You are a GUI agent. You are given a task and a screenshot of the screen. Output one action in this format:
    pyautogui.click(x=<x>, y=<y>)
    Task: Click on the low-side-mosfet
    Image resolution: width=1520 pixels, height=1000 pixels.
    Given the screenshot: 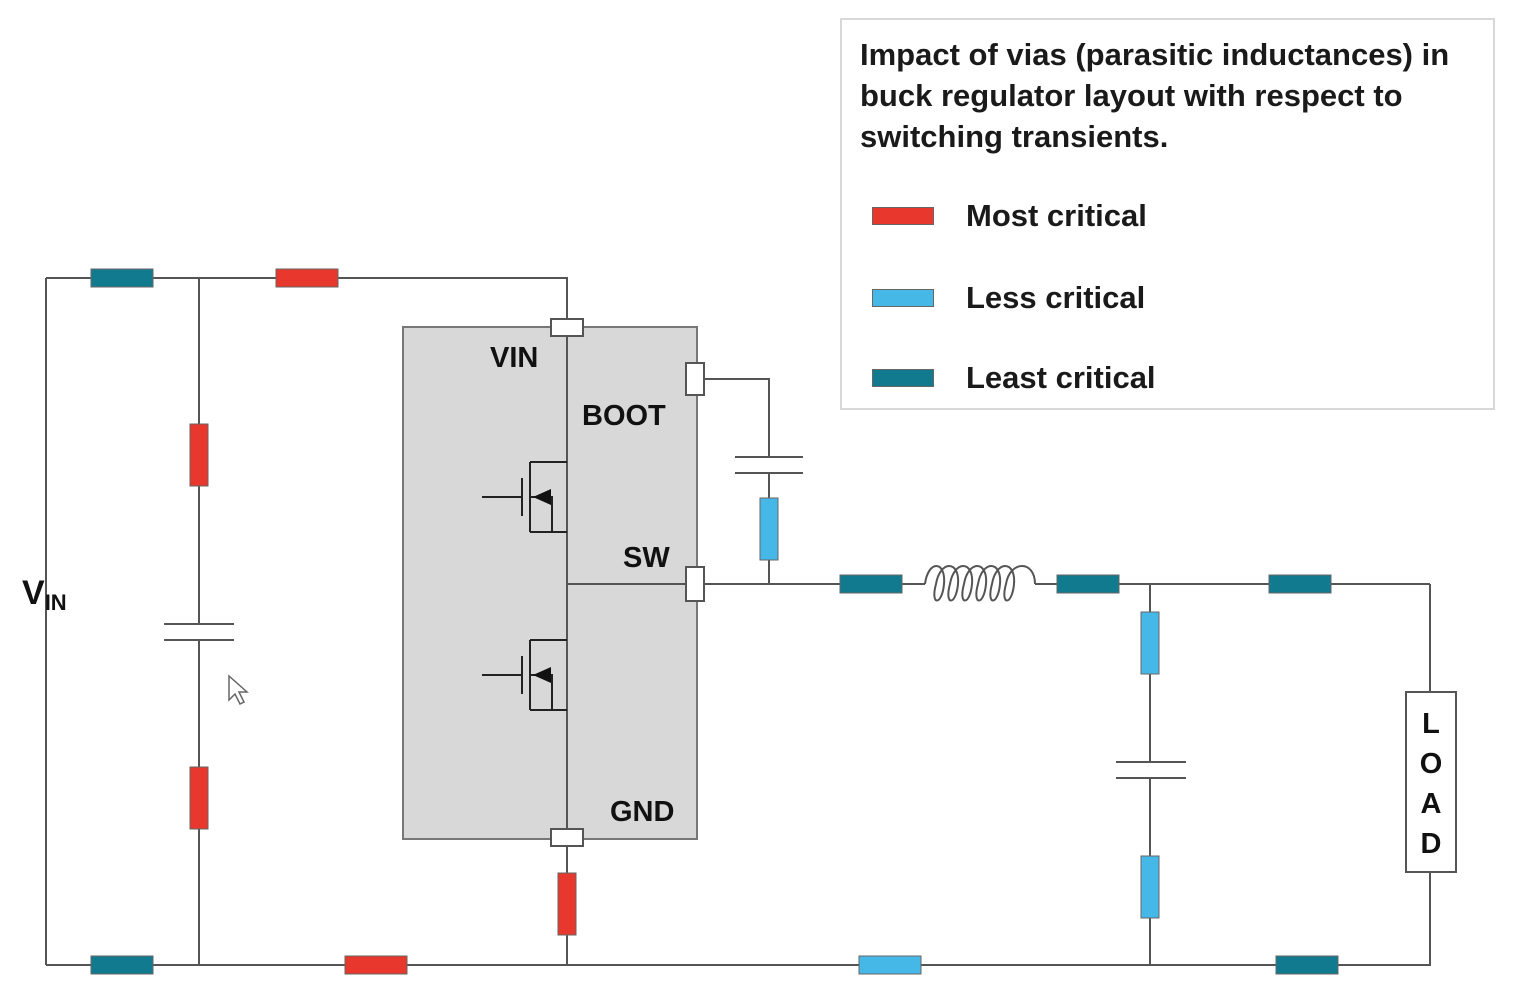 What is the action you would take?
    pyautogui.click(x=524, y=675)
    